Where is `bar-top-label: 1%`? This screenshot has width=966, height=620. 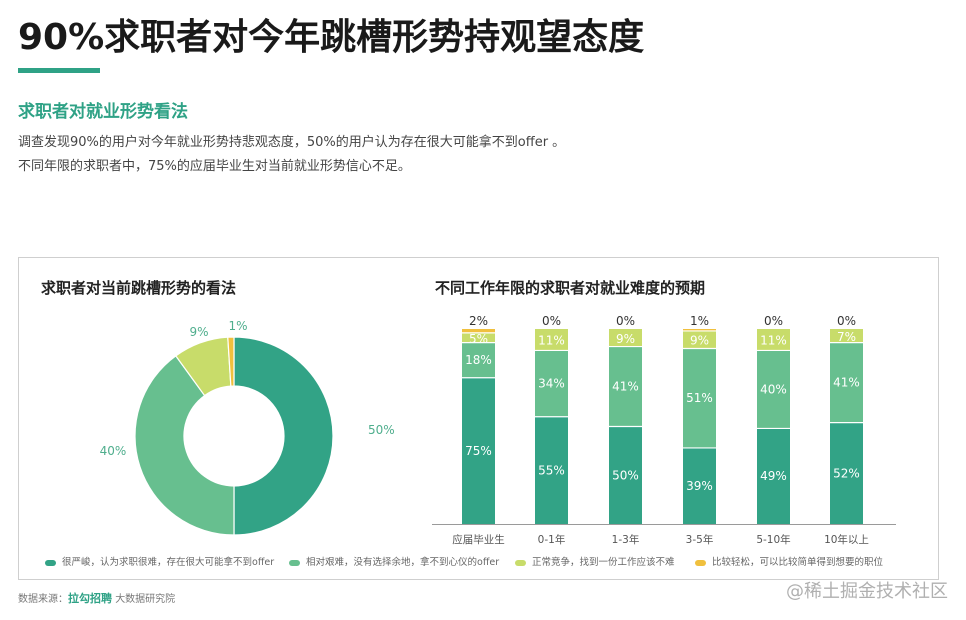 bar-top-label: 1% is located at coordinates (699, 321).